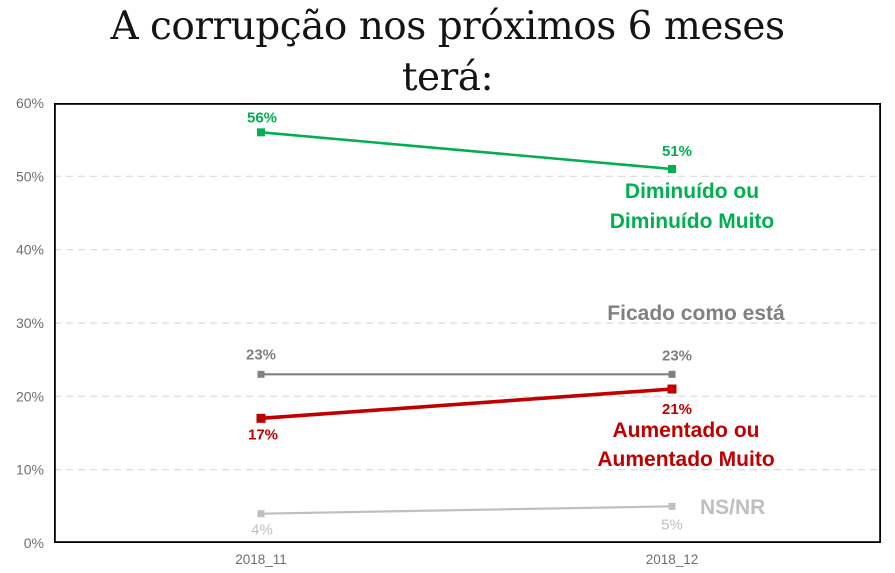 The width and height of the screenshot is (895, 573). What do you see at coordinates (30, 176) in the screenshot?
I see `y-tick-label: 50%` at bounding box center [30, 176].